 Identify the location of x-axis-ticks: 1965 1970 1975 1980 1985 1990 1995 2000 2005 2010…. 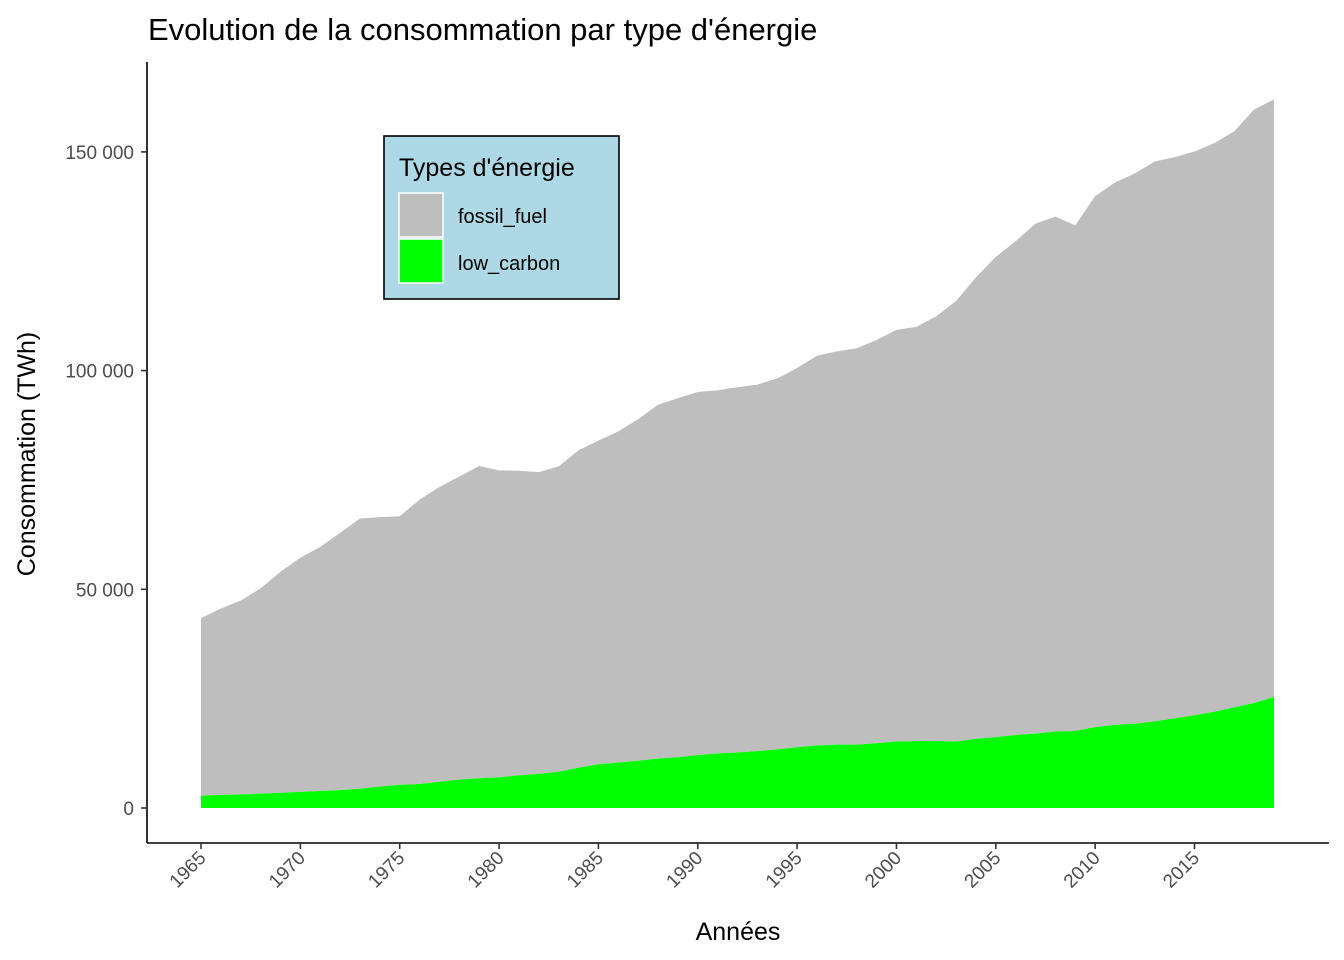
(685, 867).